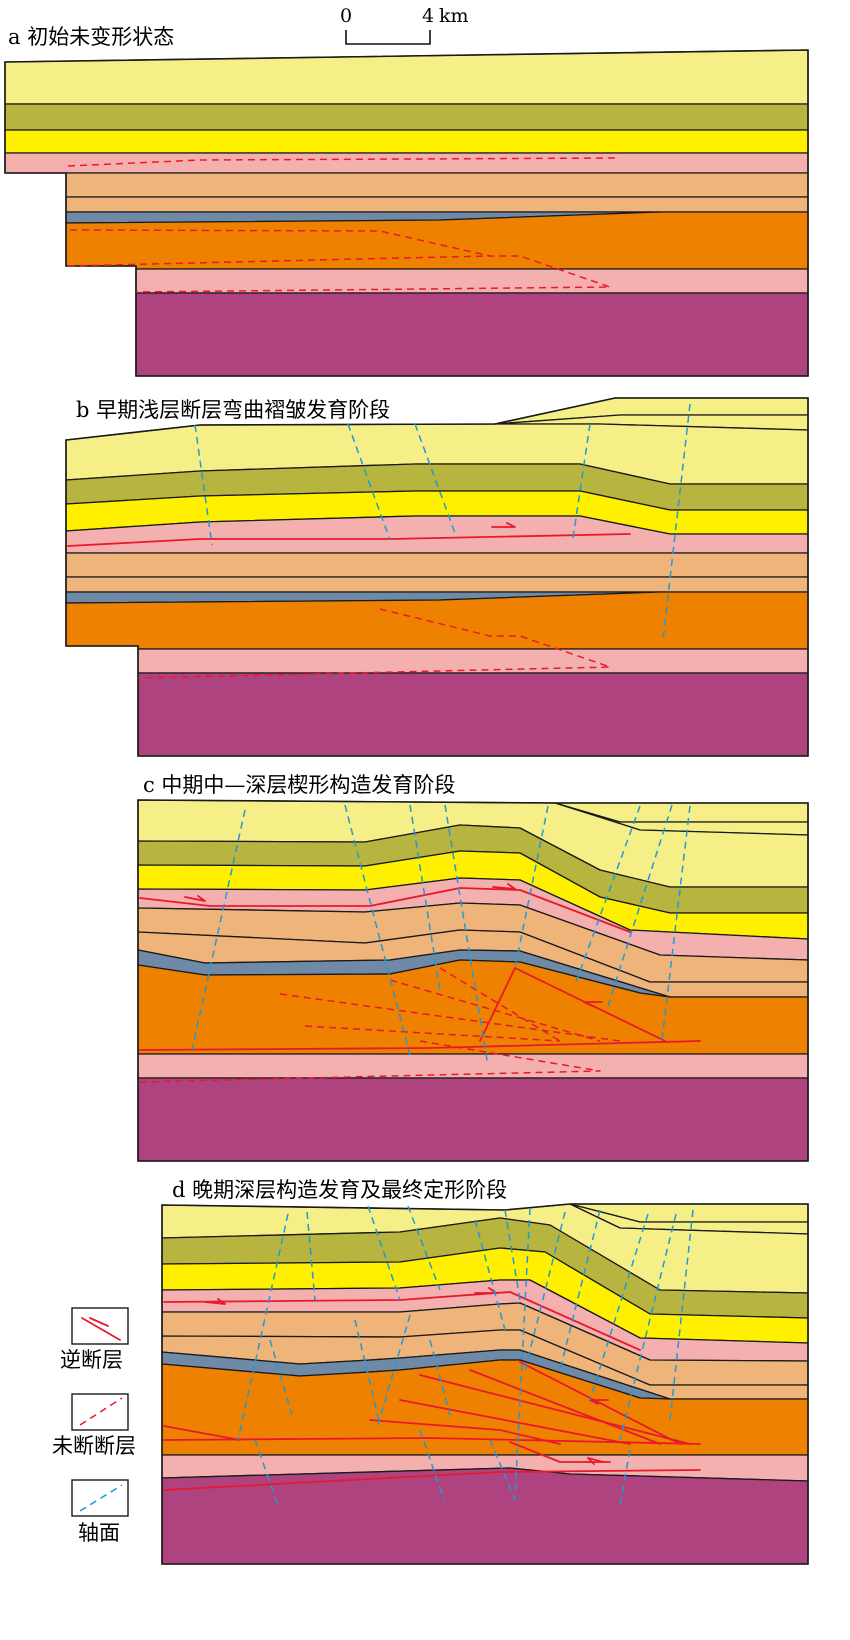  Describe the element at coordinates (503, 525) in the screenshot. I see `panel-b-thrust-arrow` at that location.